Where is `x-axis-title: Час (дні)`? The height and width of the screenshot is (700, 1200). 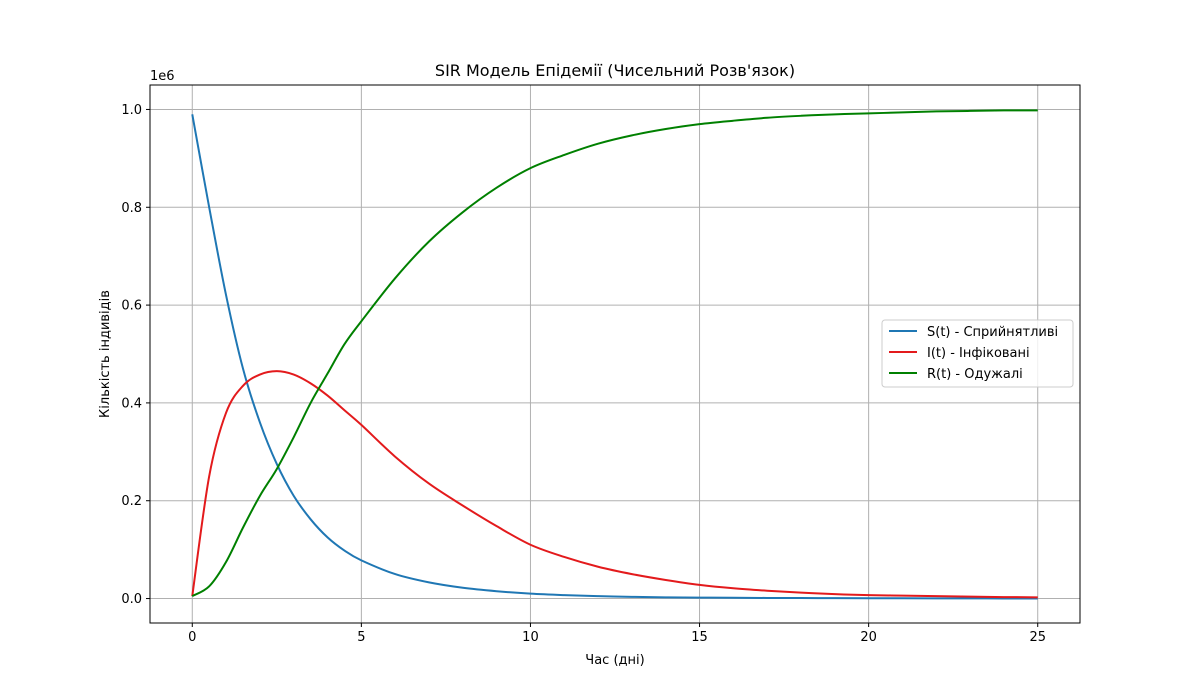 x-axis-title: Час (дні) is located at coordinates (614, 660).